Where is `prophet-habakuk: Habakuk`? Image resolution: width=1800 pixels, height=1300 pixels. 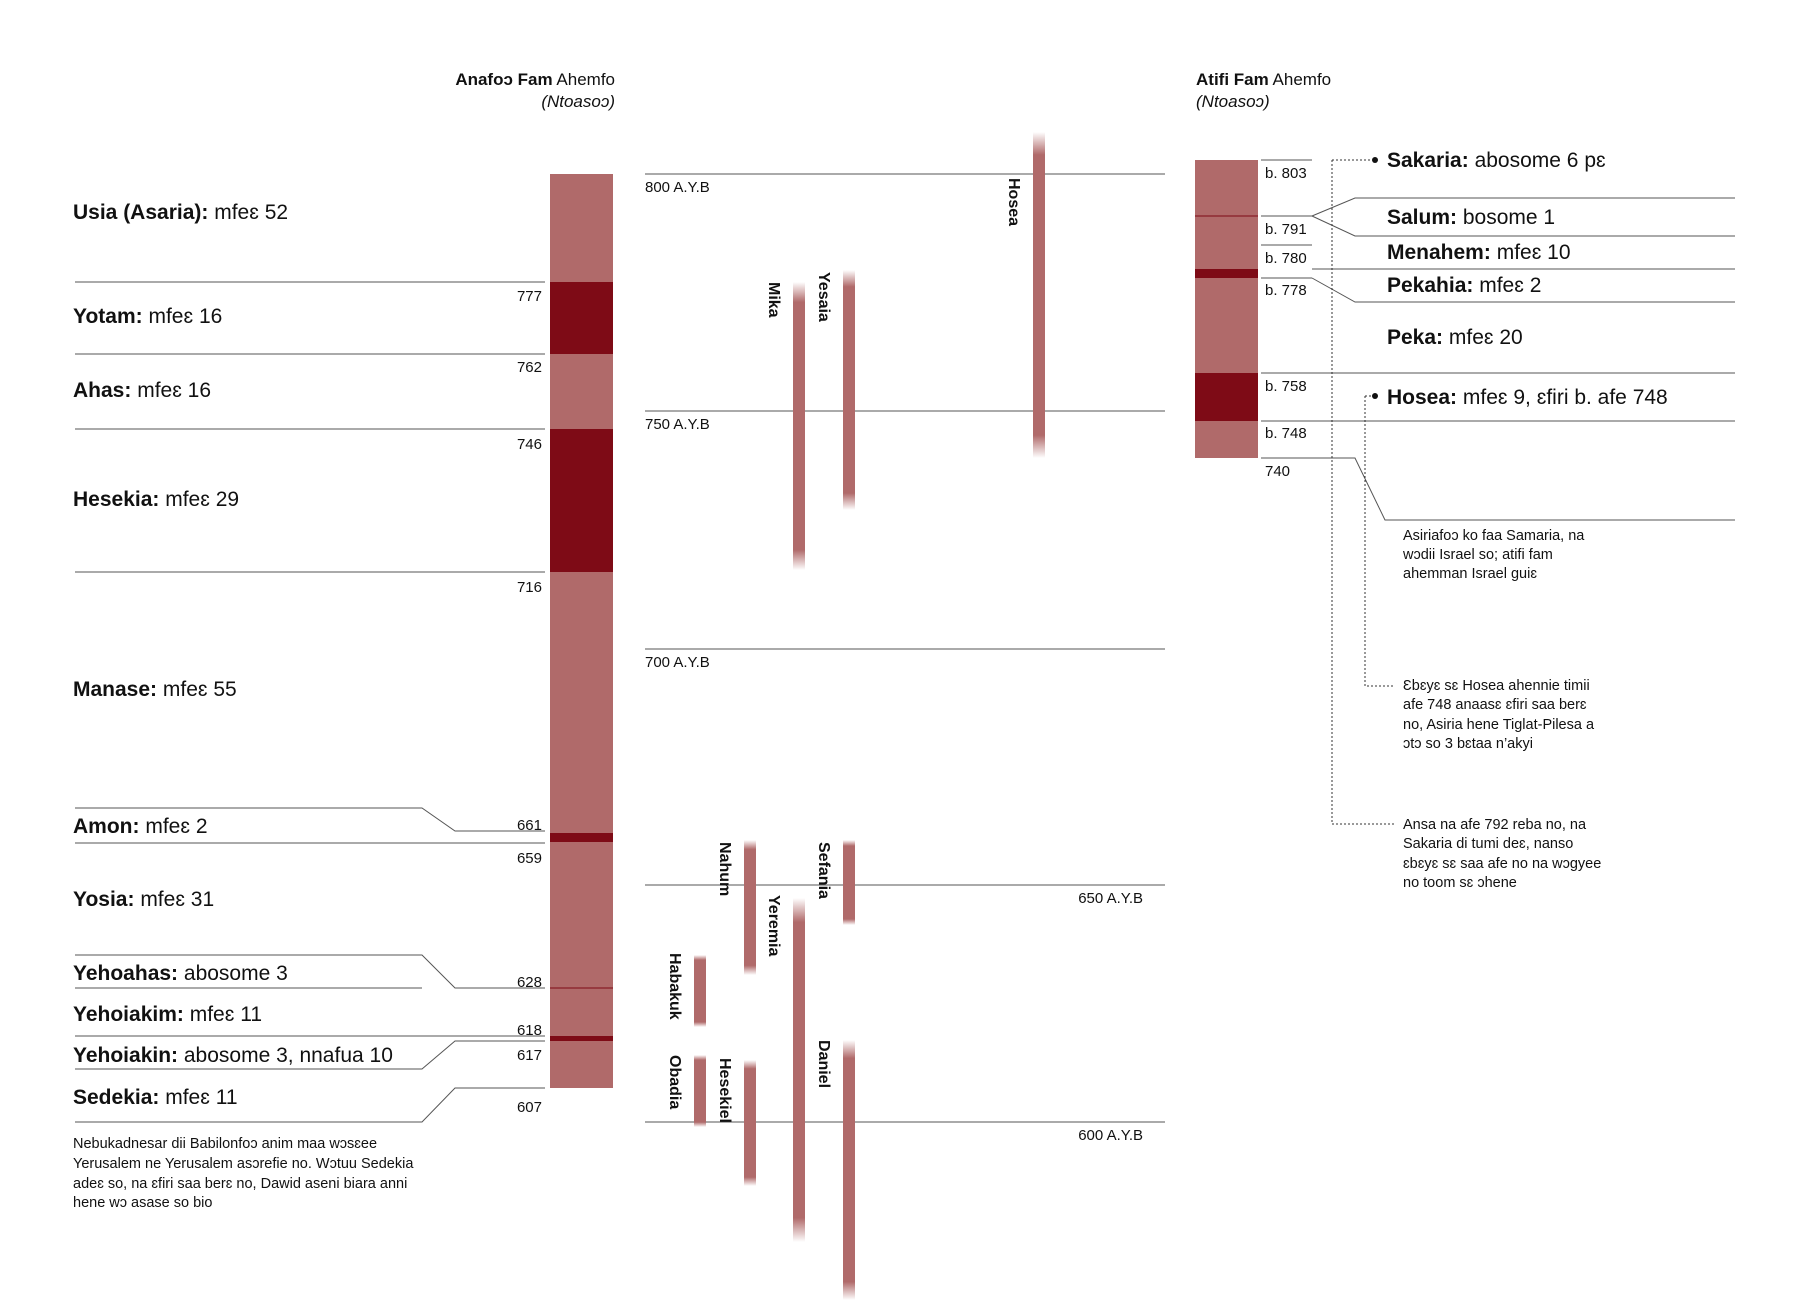
prophet-habakuk: Habakuk is located at coordinates (674, 986).